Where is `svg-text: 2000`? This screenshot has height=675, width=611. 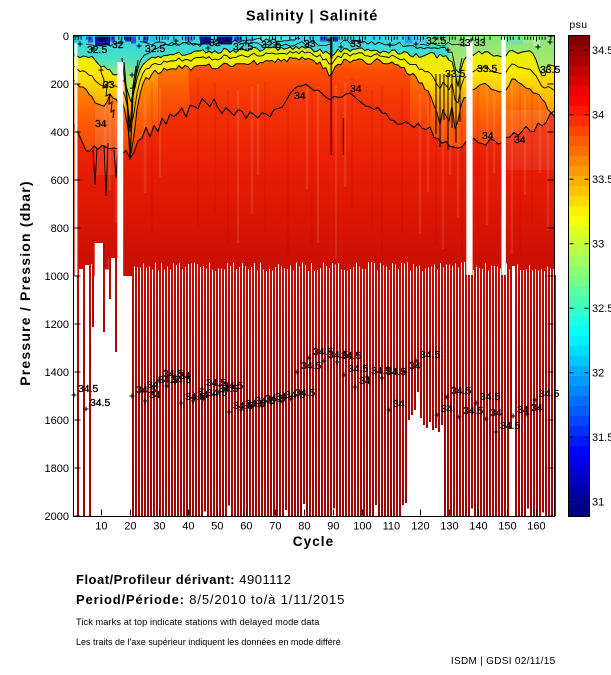
svg-text: 2000 is located at coordinates (57, 517).